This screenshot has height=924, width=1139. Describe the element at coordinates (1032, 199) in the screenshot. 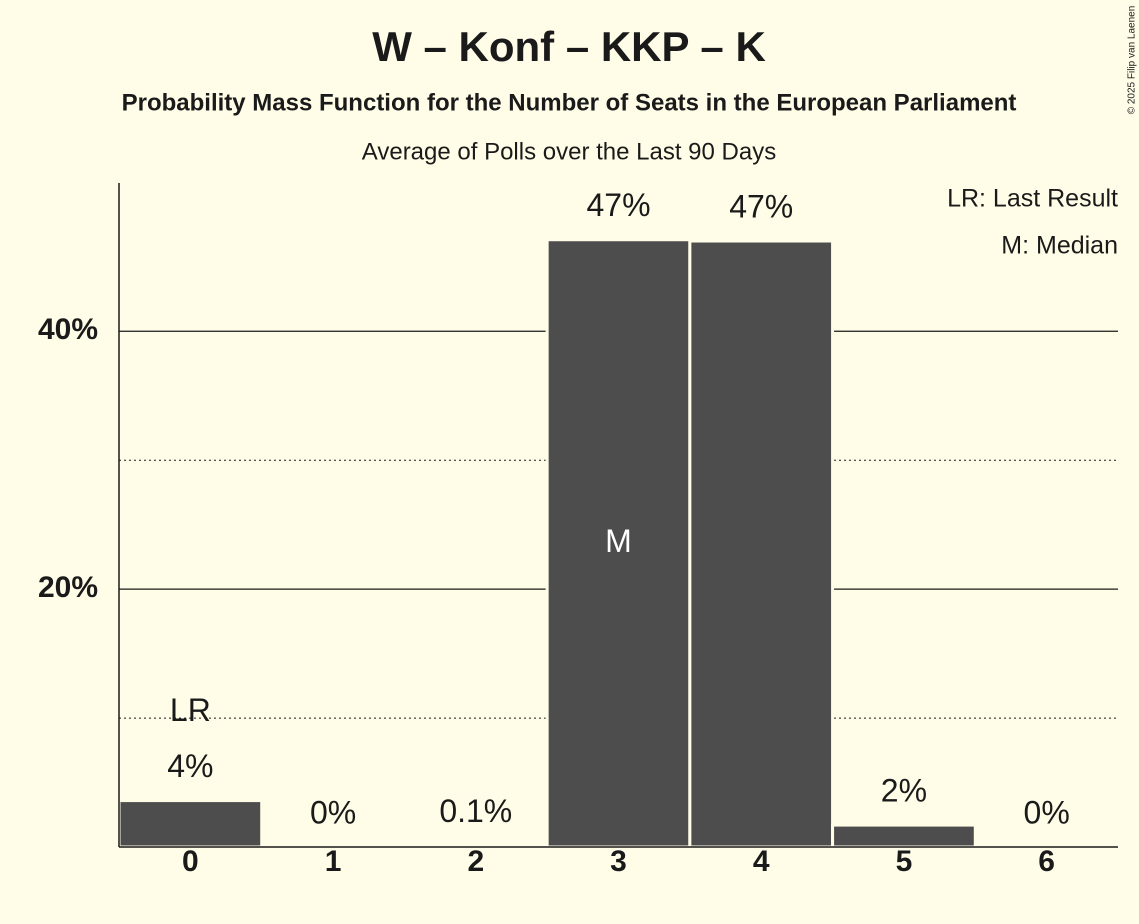

I see `legend-entry: LR: Last Result` at that location.